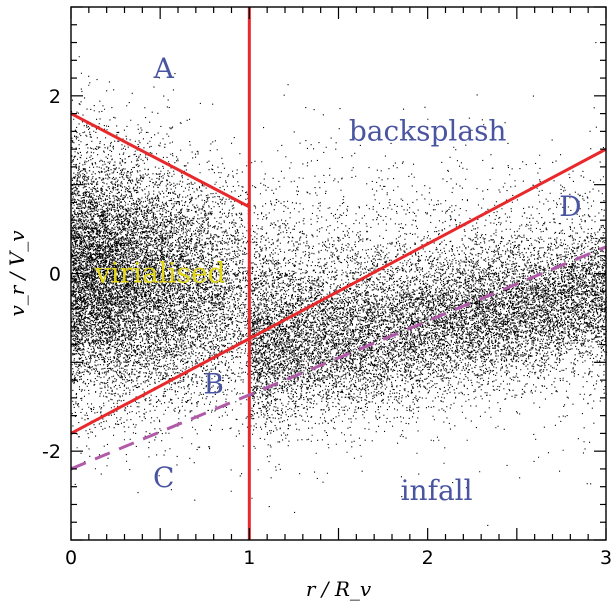  What do you see at coordinates (213, 384) in the screenshot?
I see `region-label-b: B` at bounding box center [213, 384].